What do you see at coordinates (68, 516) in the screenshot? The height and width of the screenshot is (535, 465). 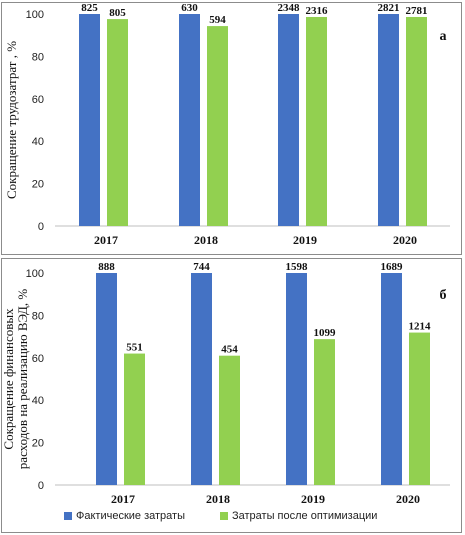 I see `legend-swatch-actual` at bounding box center [68, 516].